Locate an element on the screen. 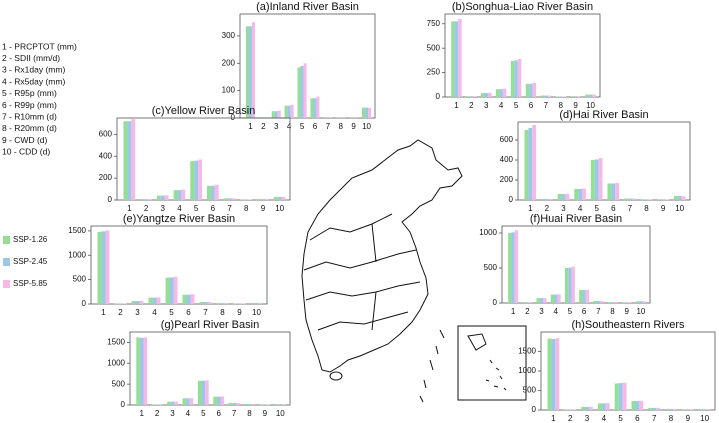  index-legend-item: 6 - R99p (mm) is located at coordinates (29, 105).